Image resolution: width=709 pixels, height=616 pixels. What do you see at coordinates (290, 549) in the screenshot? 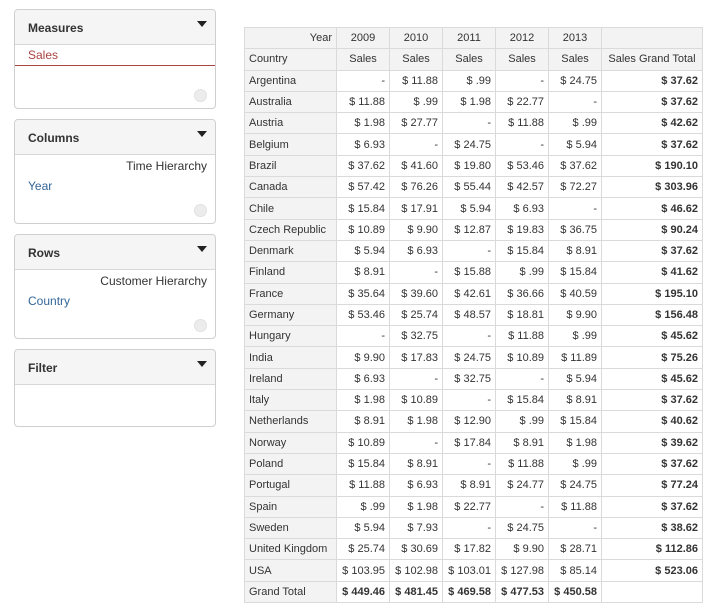
I see `country-row-header: United Kingdom` at bounding box center [290, 549].